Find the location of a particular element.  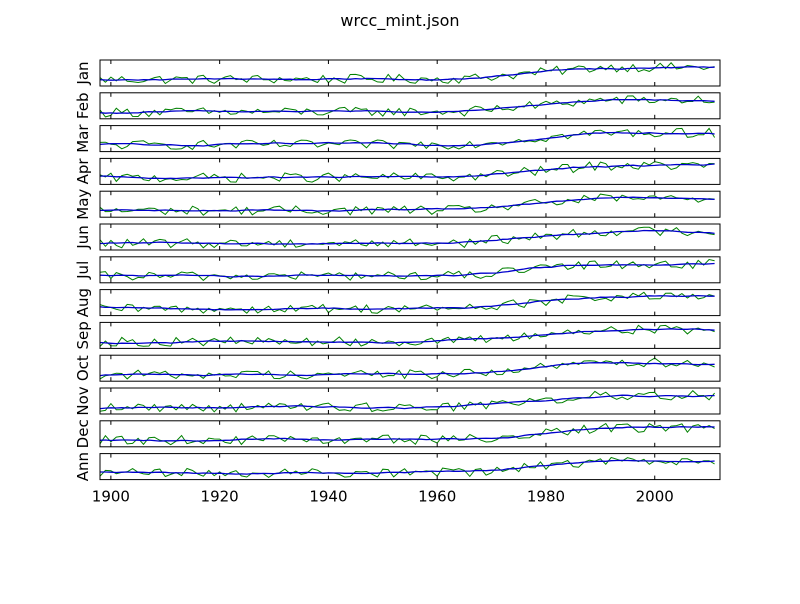

series-raw-apr is located at coordinates (407, 172).